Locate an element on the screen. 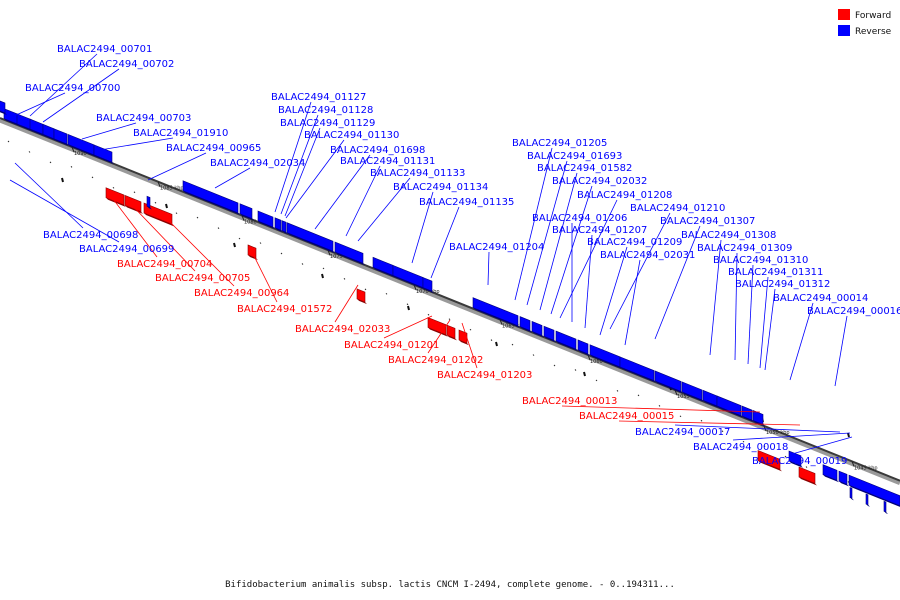 The height and width of the screenshot is (600, 900). gene-label: BALAC2494_01130 is located at coordinates (351, 135).